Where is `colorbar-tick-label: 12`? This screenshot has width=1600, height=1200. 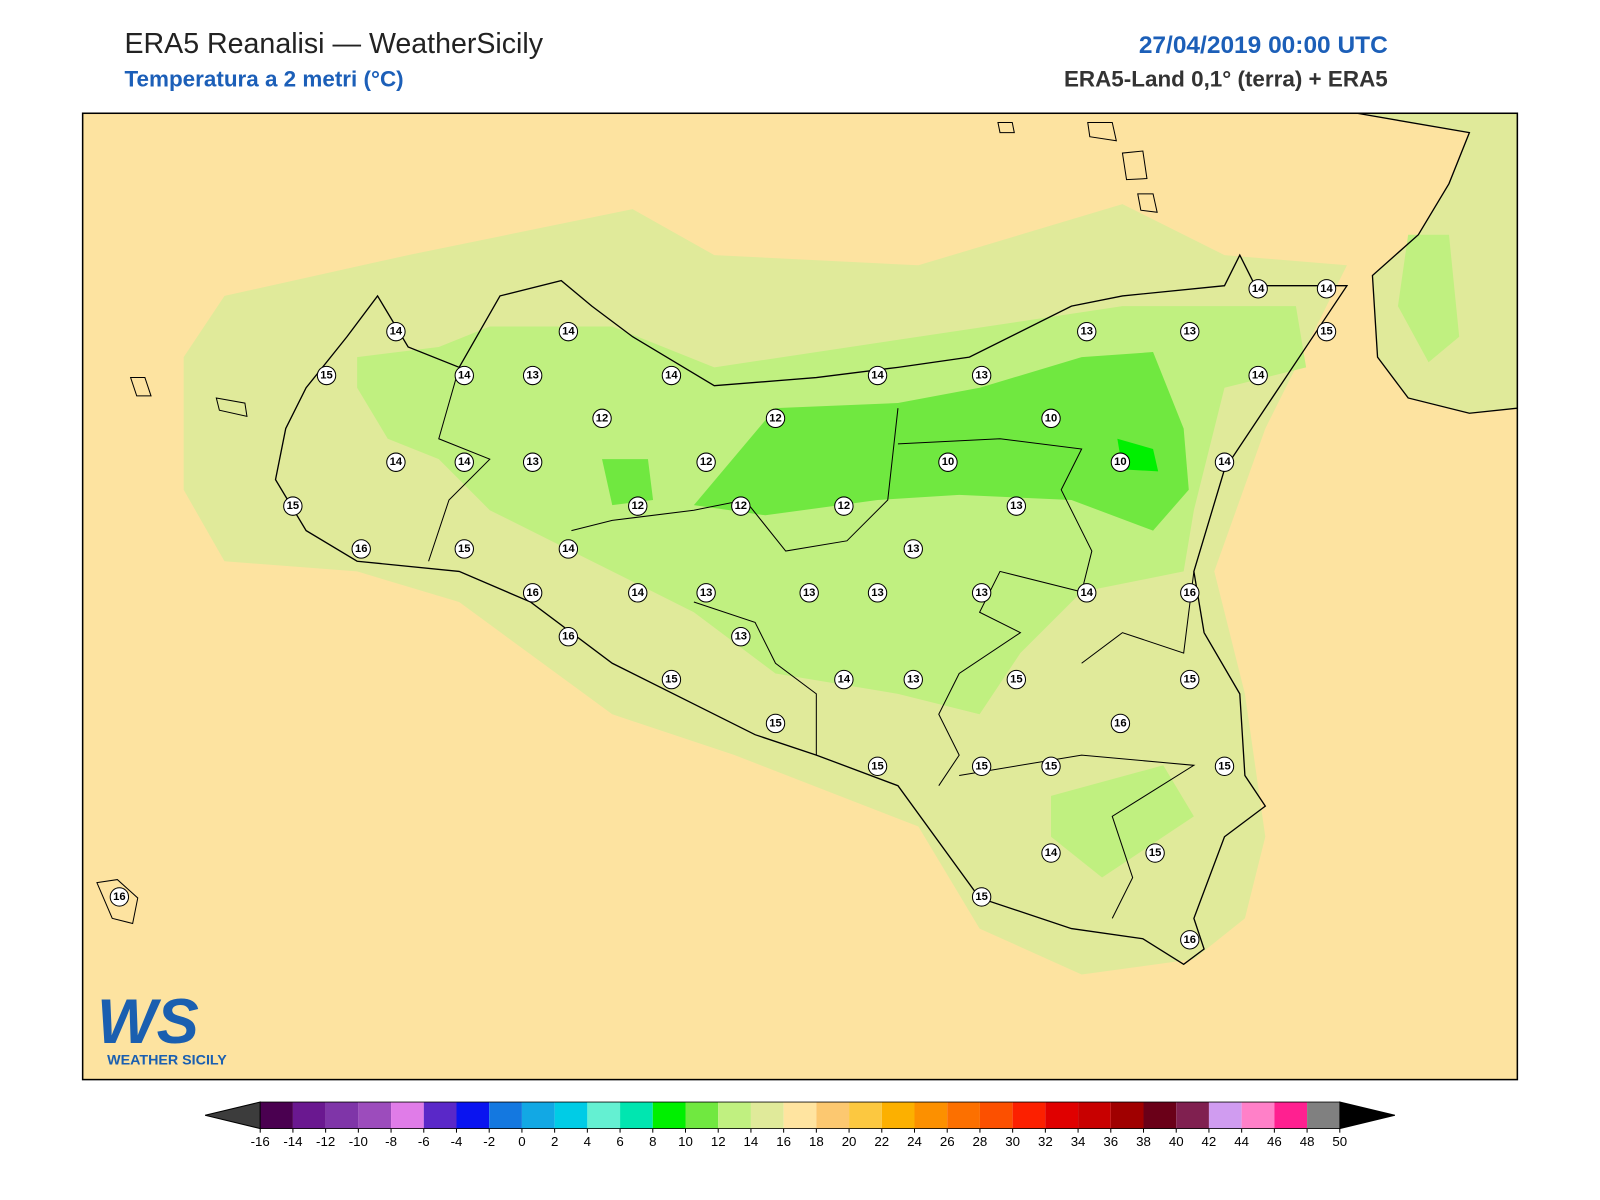 colorbar-tick-label: 12 is located at coordinates (718, 1141).